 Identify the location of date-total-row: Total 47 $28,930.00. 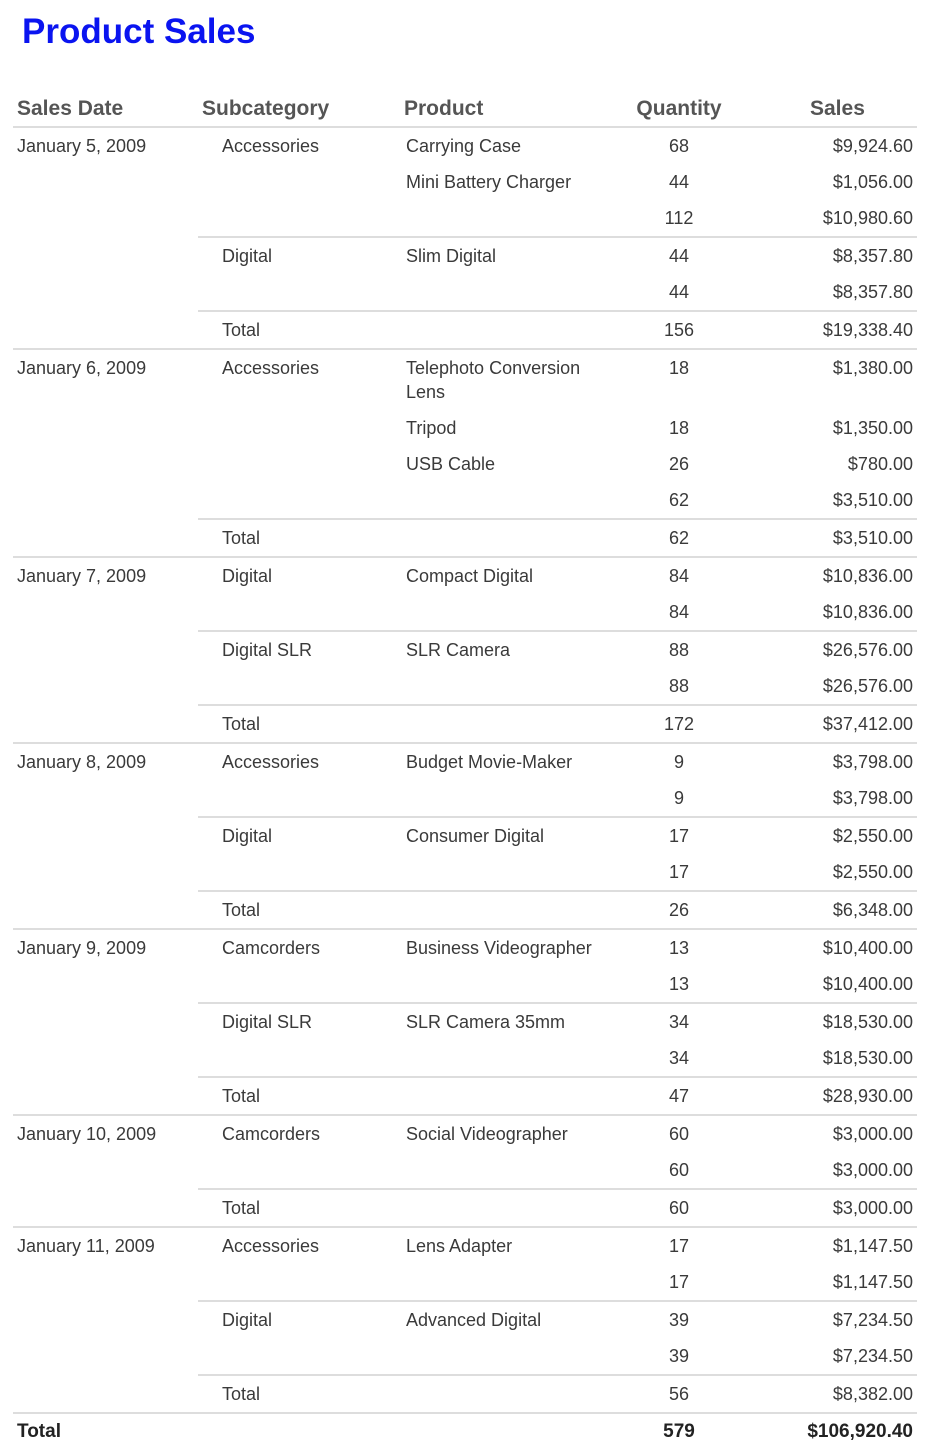
(465, 1096).